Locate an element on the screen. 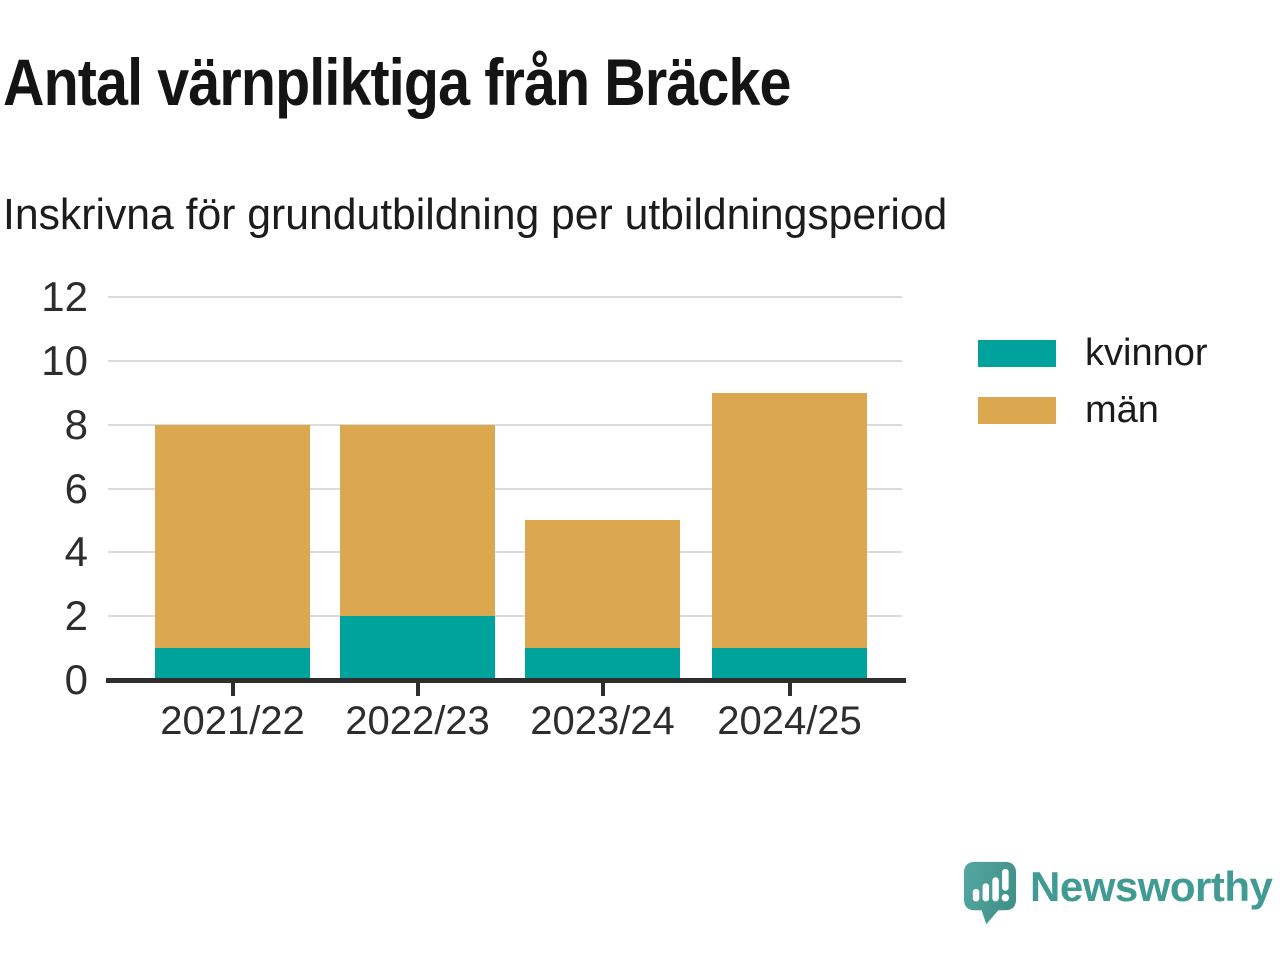 The height and width of the screenshot is (960, 1280). y-axis-label: 6 is located at coordinates (76, 488).